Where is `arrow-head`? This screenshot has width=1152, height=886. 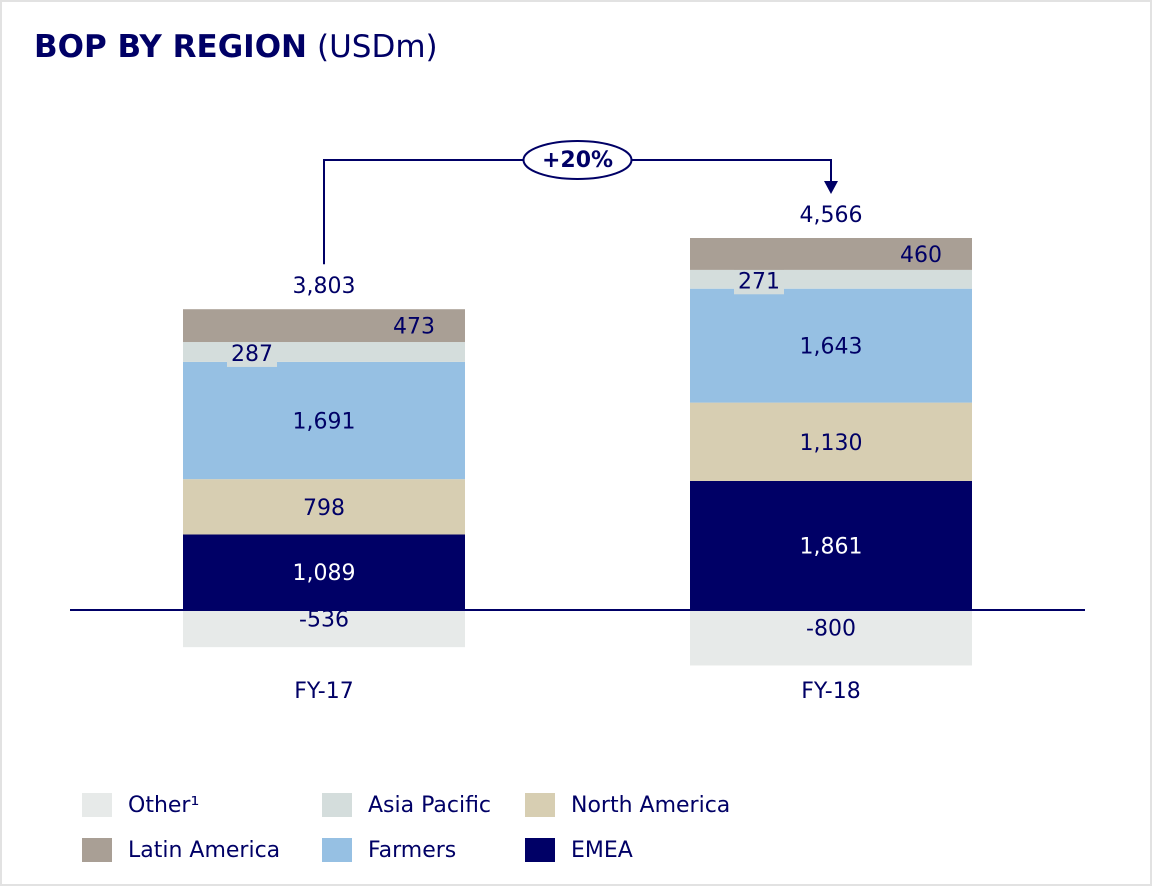 arrow-head is located at coordinates (831, 187).